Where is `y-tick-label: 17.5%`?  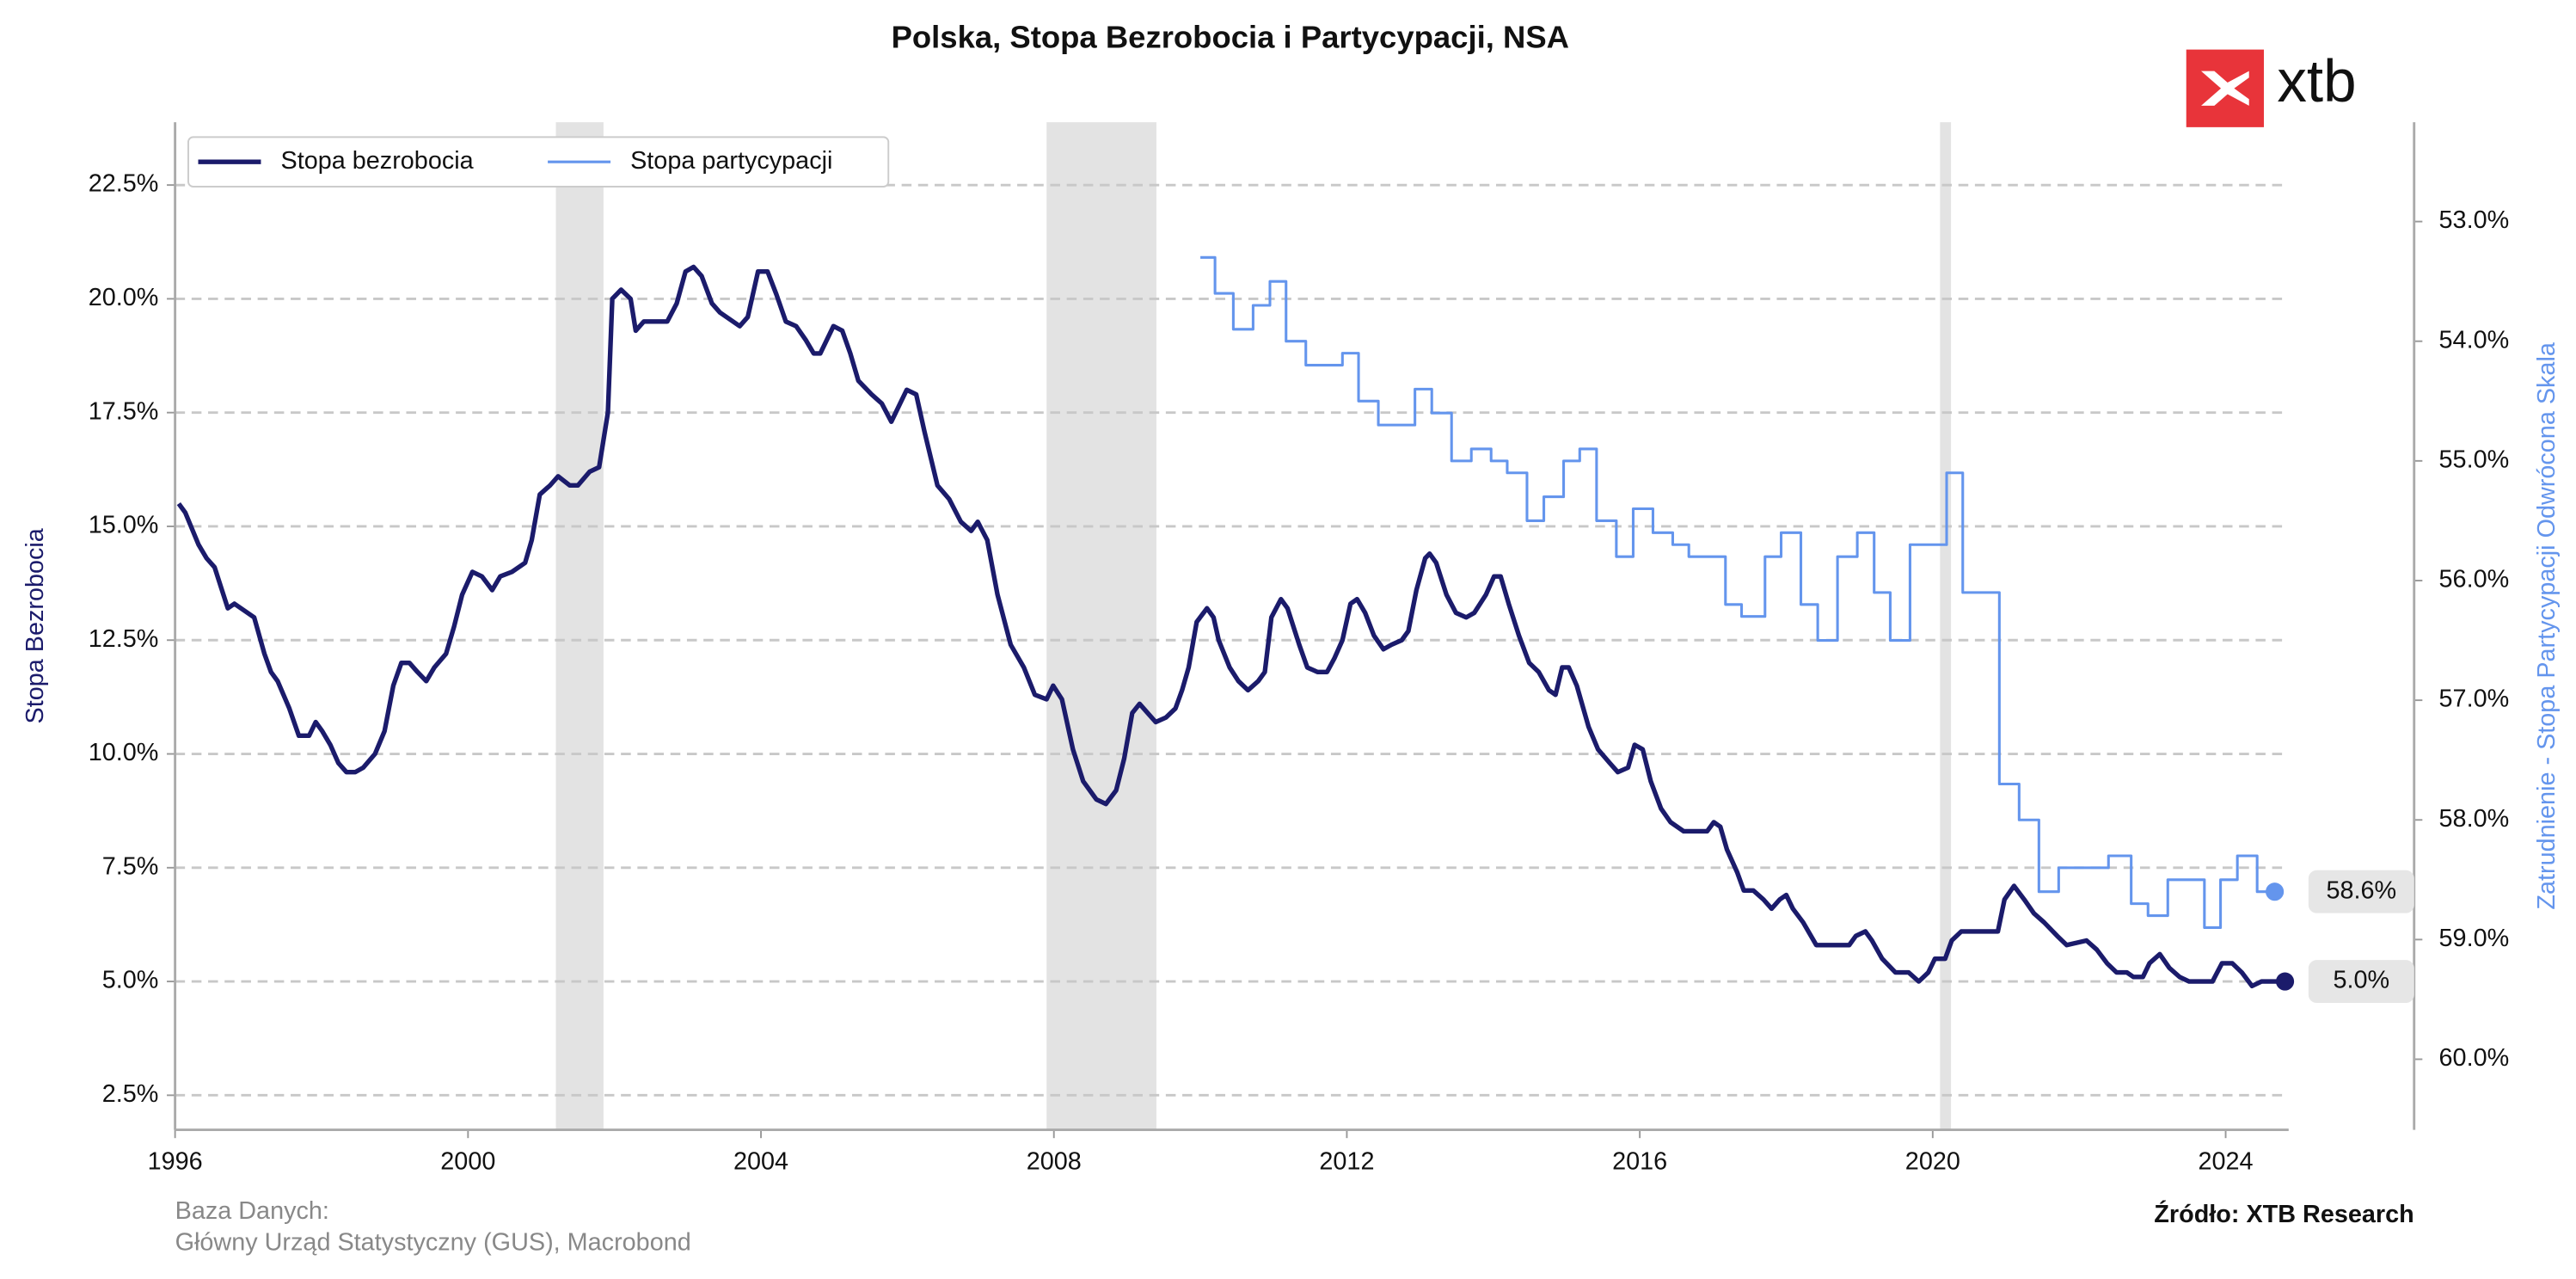
y-tick-label: 17.5% is located at coordinates (124, 411).